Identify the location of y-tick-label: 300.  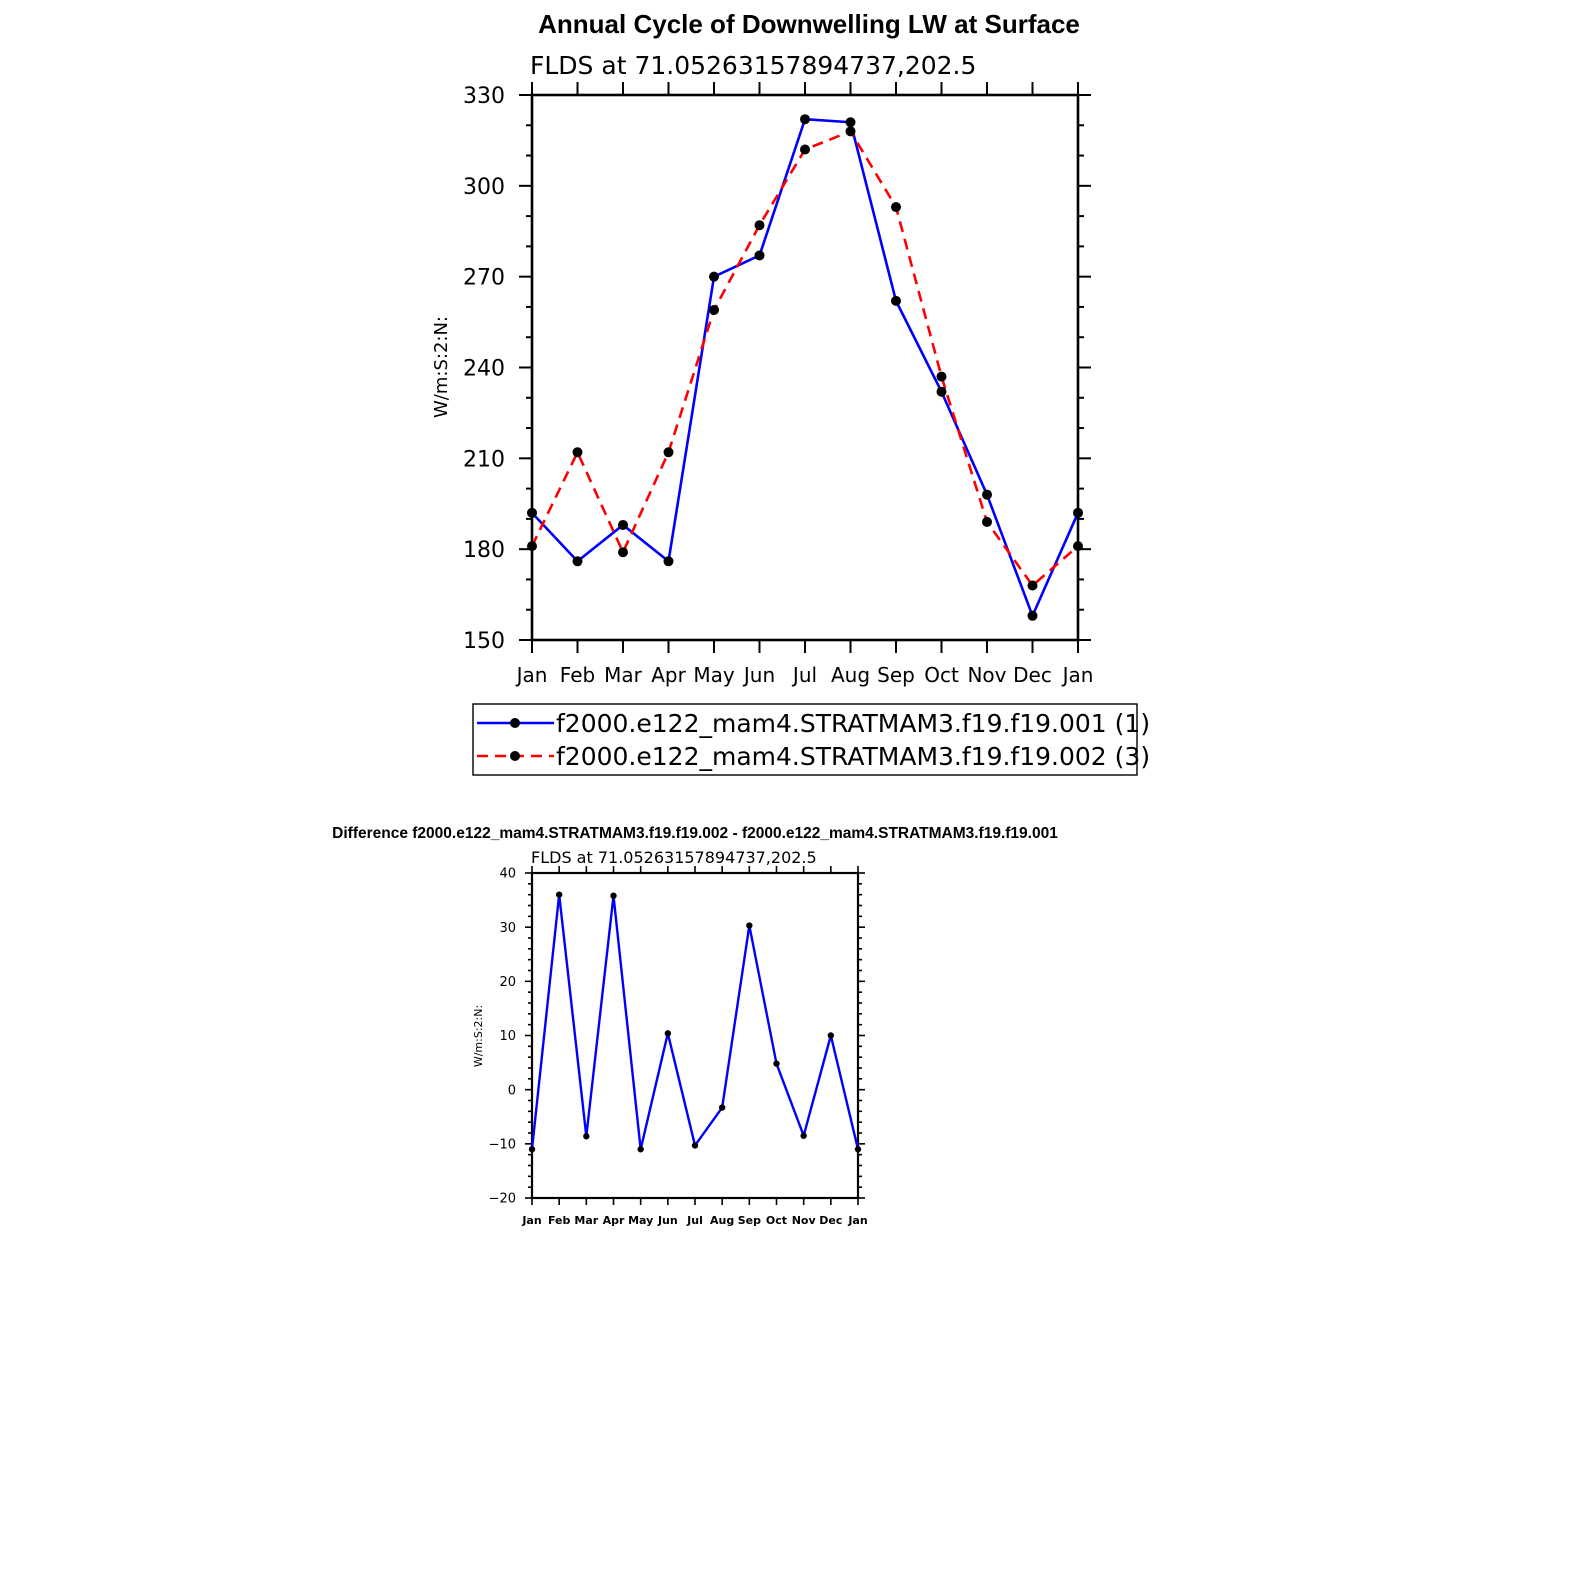
(484, 187).